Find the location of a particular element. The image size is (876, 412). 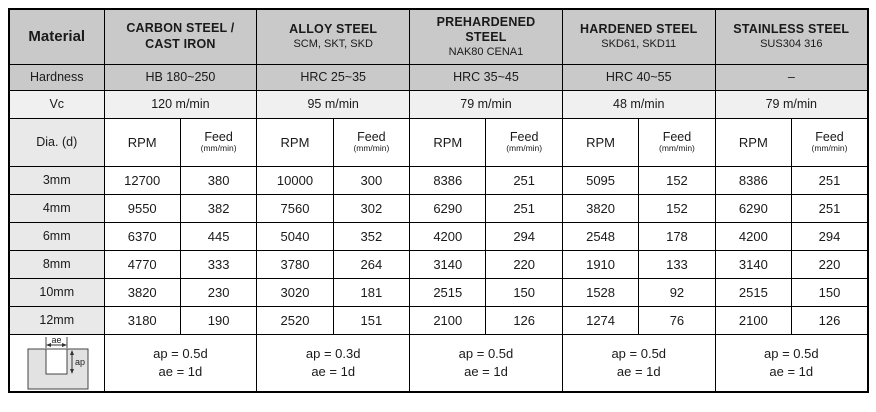

cutting-conditions-cell: ap = 0.3d ae = 1d is located at coordinates (333, 363).